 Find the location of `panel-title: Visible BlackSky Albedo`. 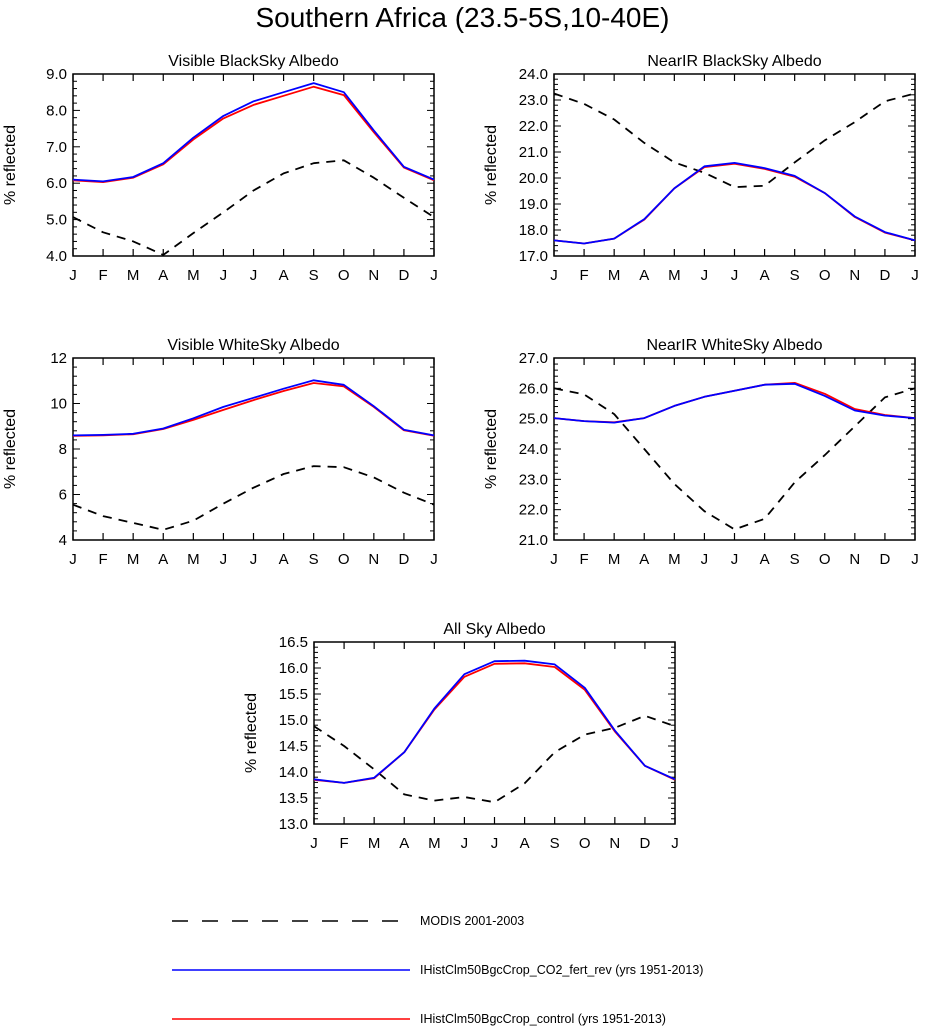

panel-title: Visible BlackSky Albedo is located at coordinates (253, 61).